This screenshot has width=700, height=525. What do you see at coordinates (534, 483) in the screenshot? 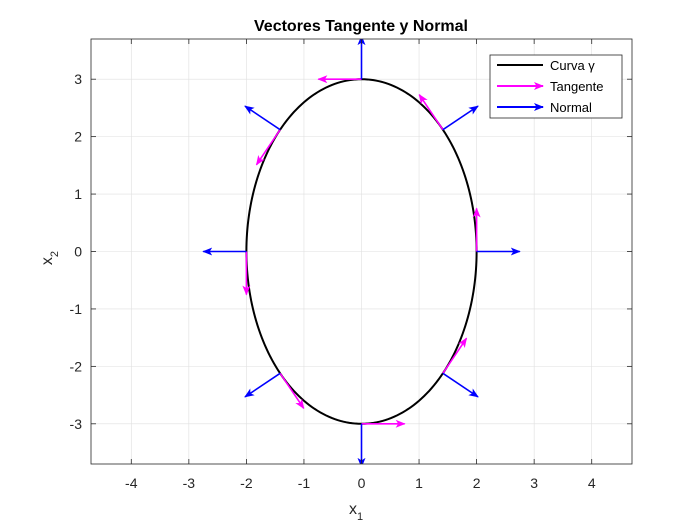
I see `x-tick-label: 3` at bounding box center [534, 483].